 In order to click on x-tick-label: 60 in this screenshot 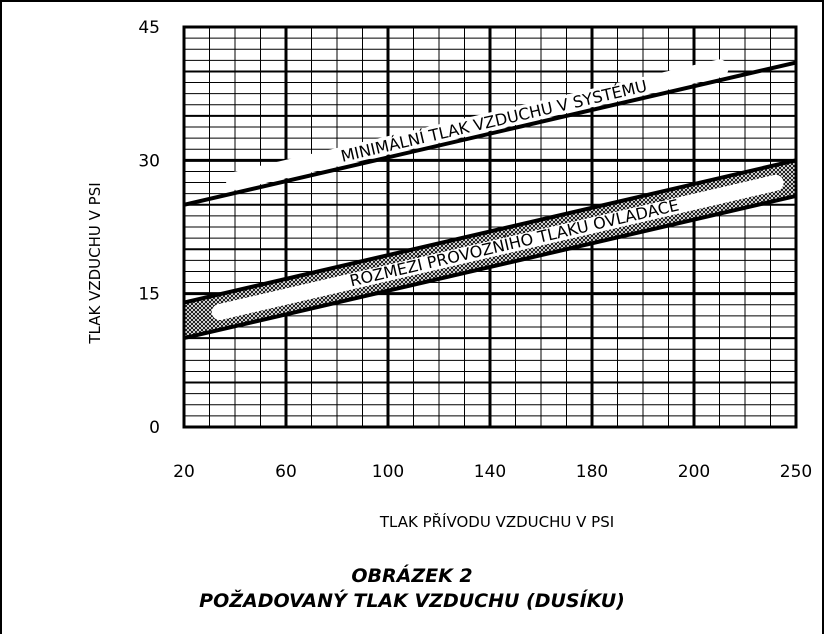, I will do `click(286, 472)`.